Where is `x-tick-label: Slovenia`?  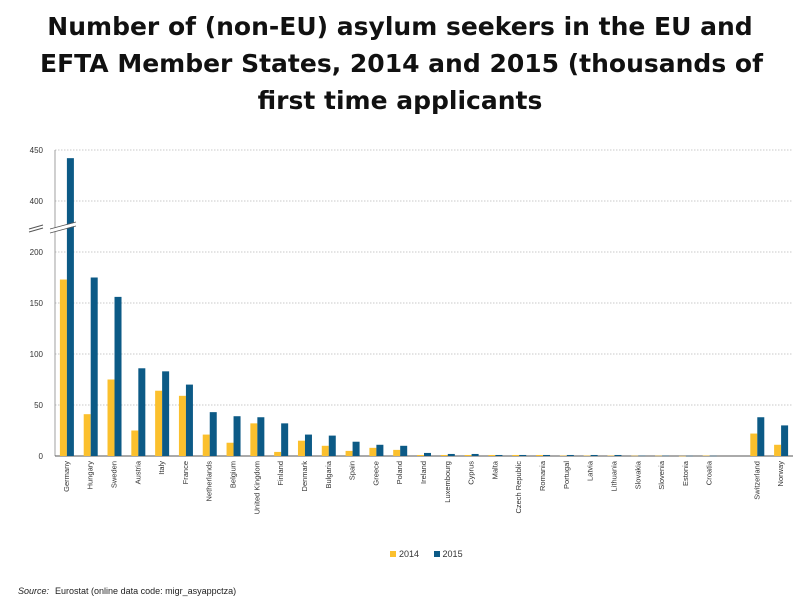 x-tick-label: Slovenia is located at coordinates (661, 475).